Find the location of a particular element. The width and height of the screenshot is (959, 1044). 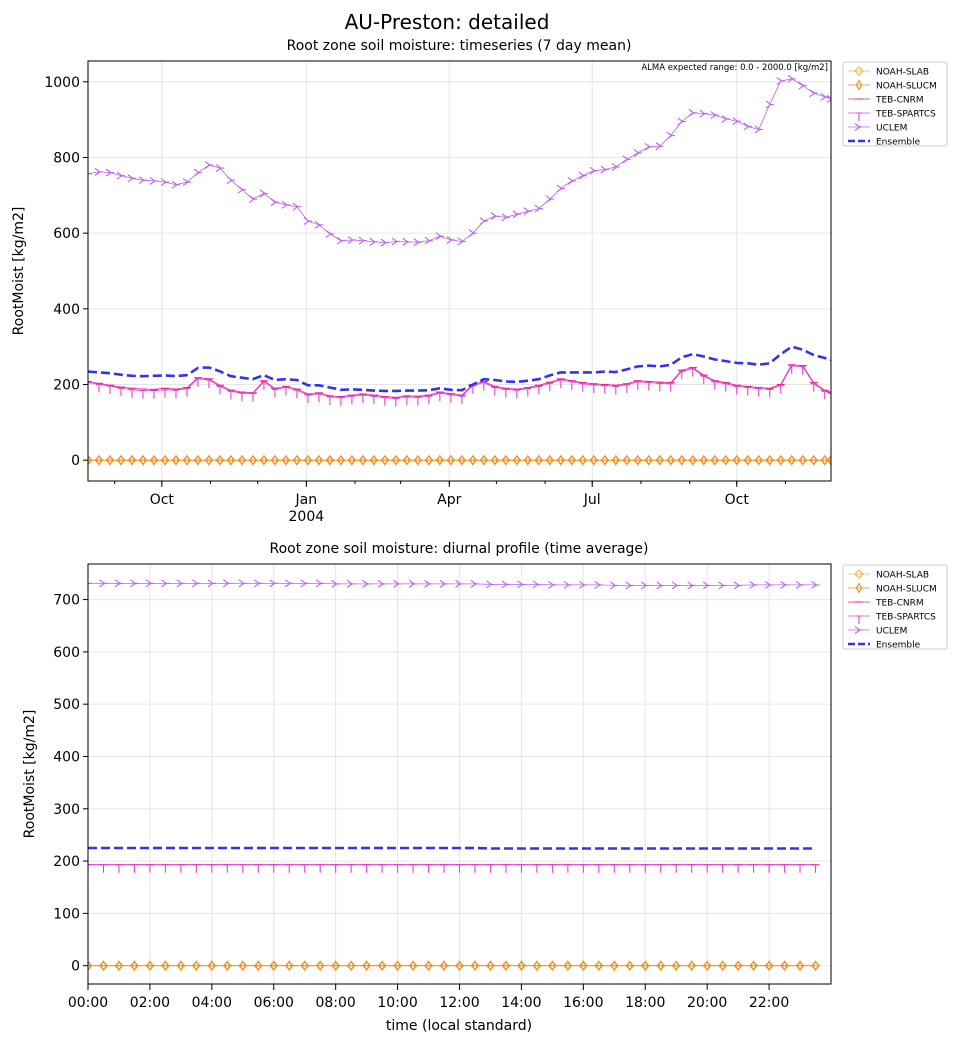

x-tick-label: Apr is located at coordinates (449, 500).